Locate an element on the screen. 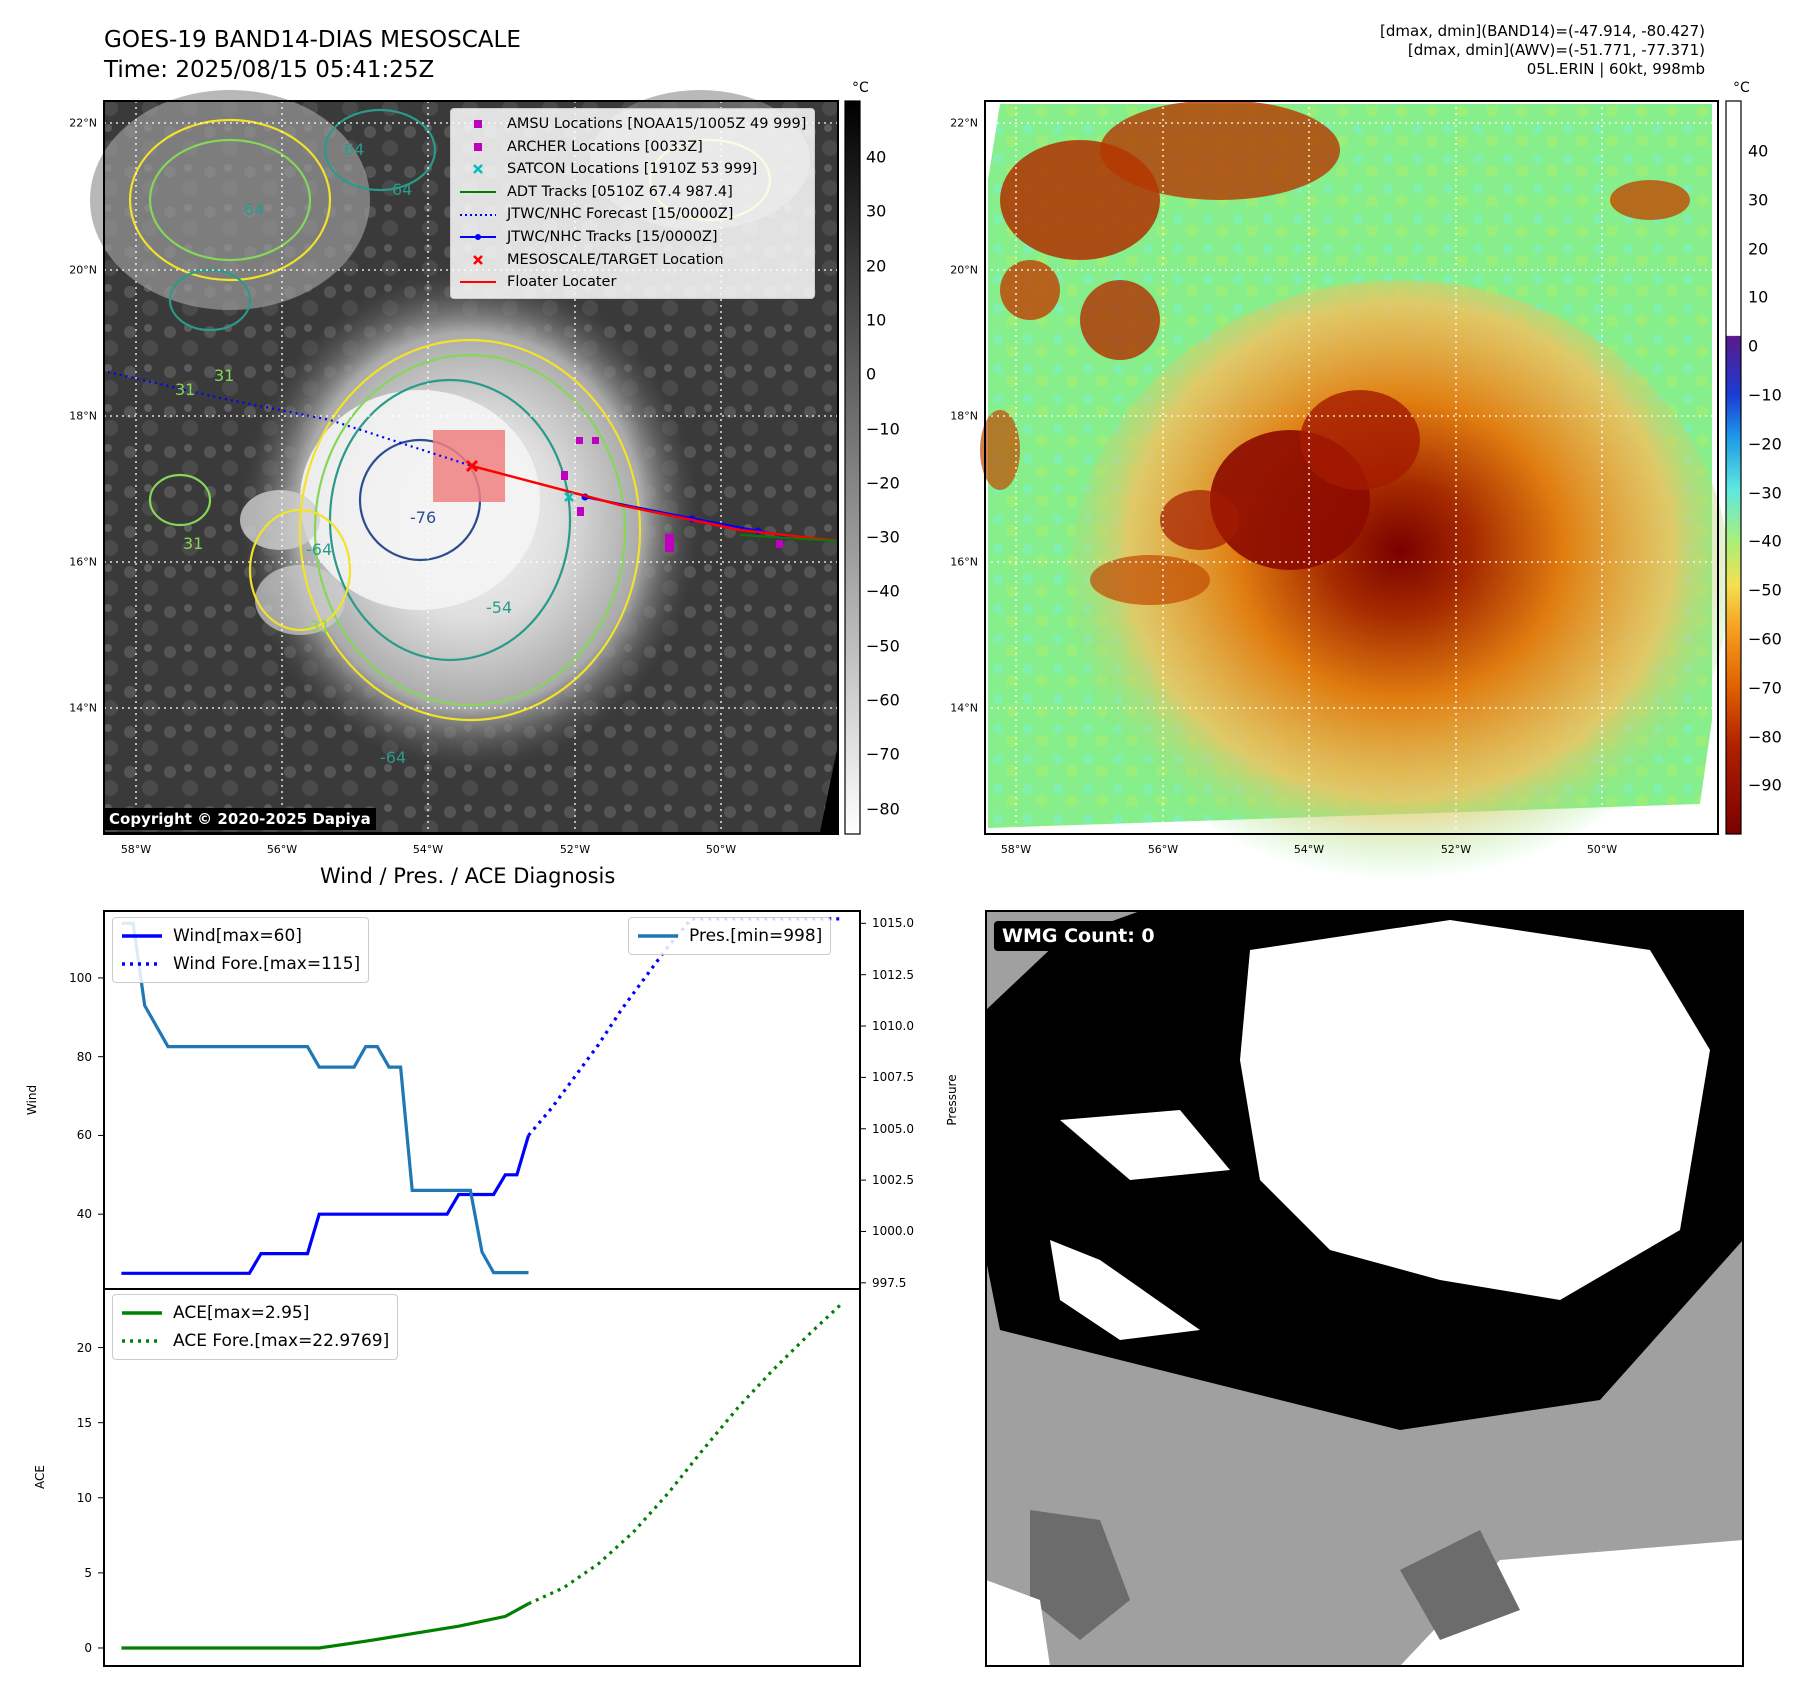 This screenshot has width=1797, height=1690. lat-label: 18°N is located at coordinates (964, 416).